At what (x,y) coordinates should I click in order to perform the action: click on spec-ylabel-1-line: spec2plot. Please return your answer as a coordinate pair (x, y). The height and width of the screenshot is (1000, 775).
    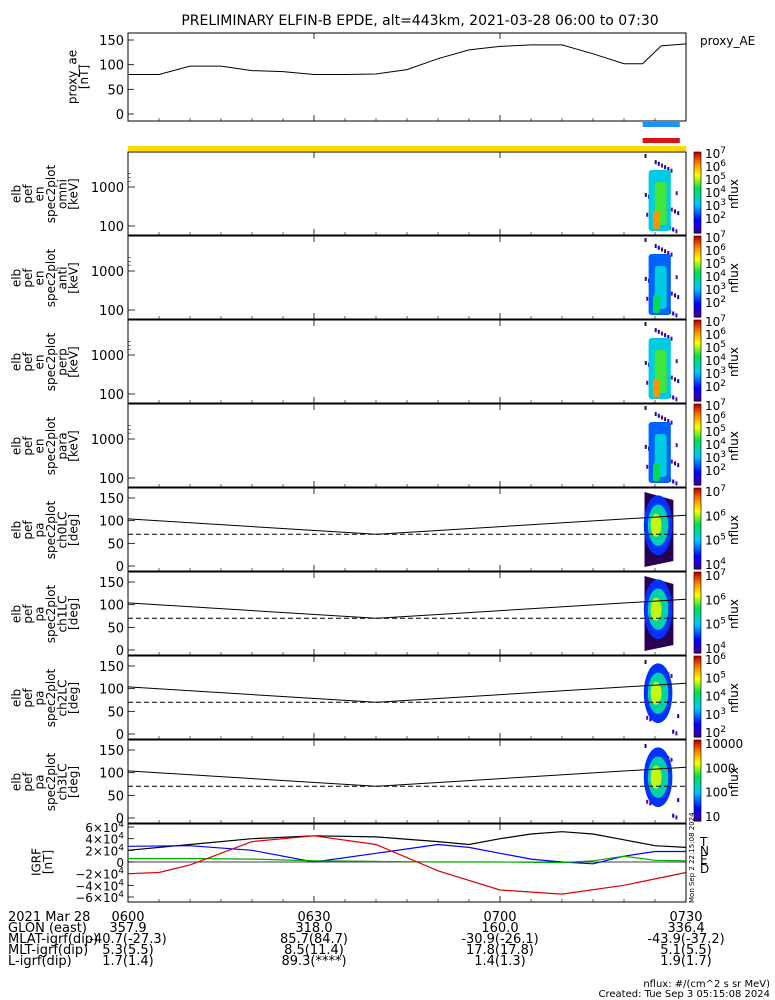
    Looking at the image, I should click on (51, 277).